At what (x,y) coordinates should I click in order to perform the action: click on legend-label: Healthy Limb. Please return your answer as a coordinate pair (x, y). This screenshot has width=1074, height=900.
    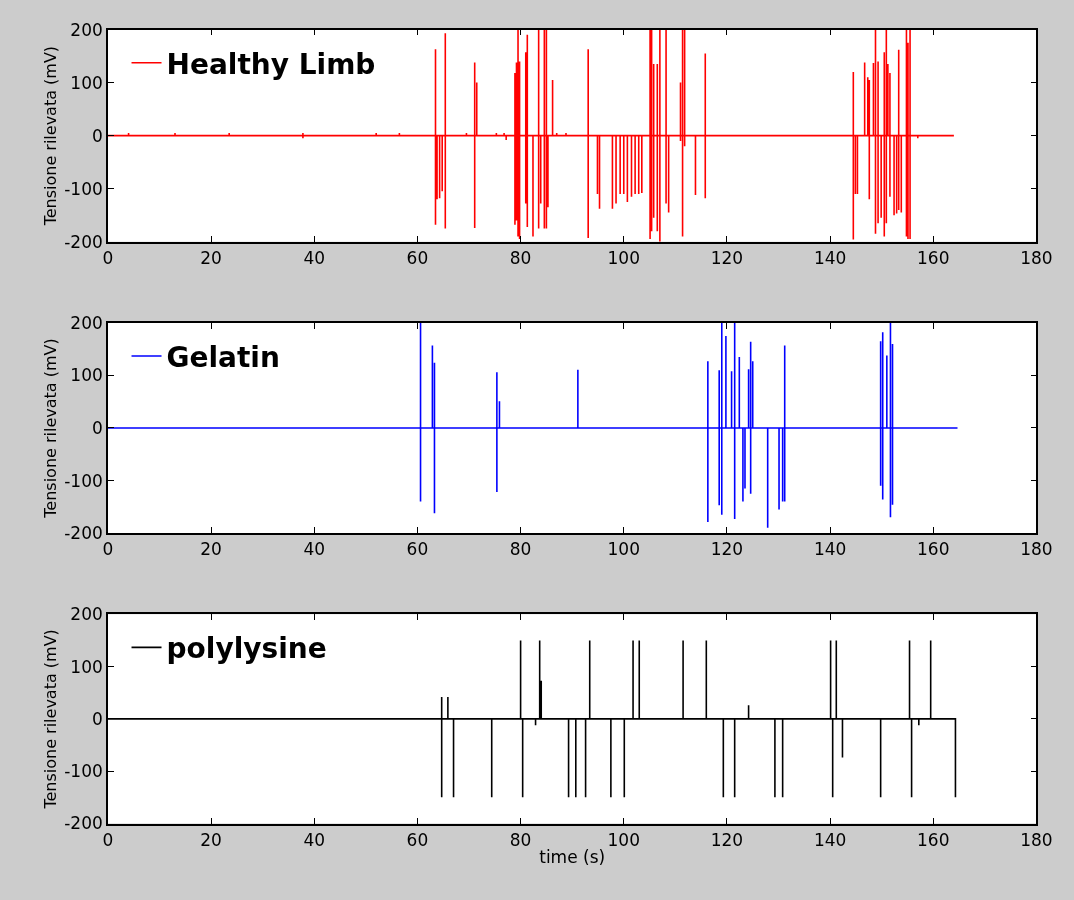
    Looking at the image, I should click on (271, 64).